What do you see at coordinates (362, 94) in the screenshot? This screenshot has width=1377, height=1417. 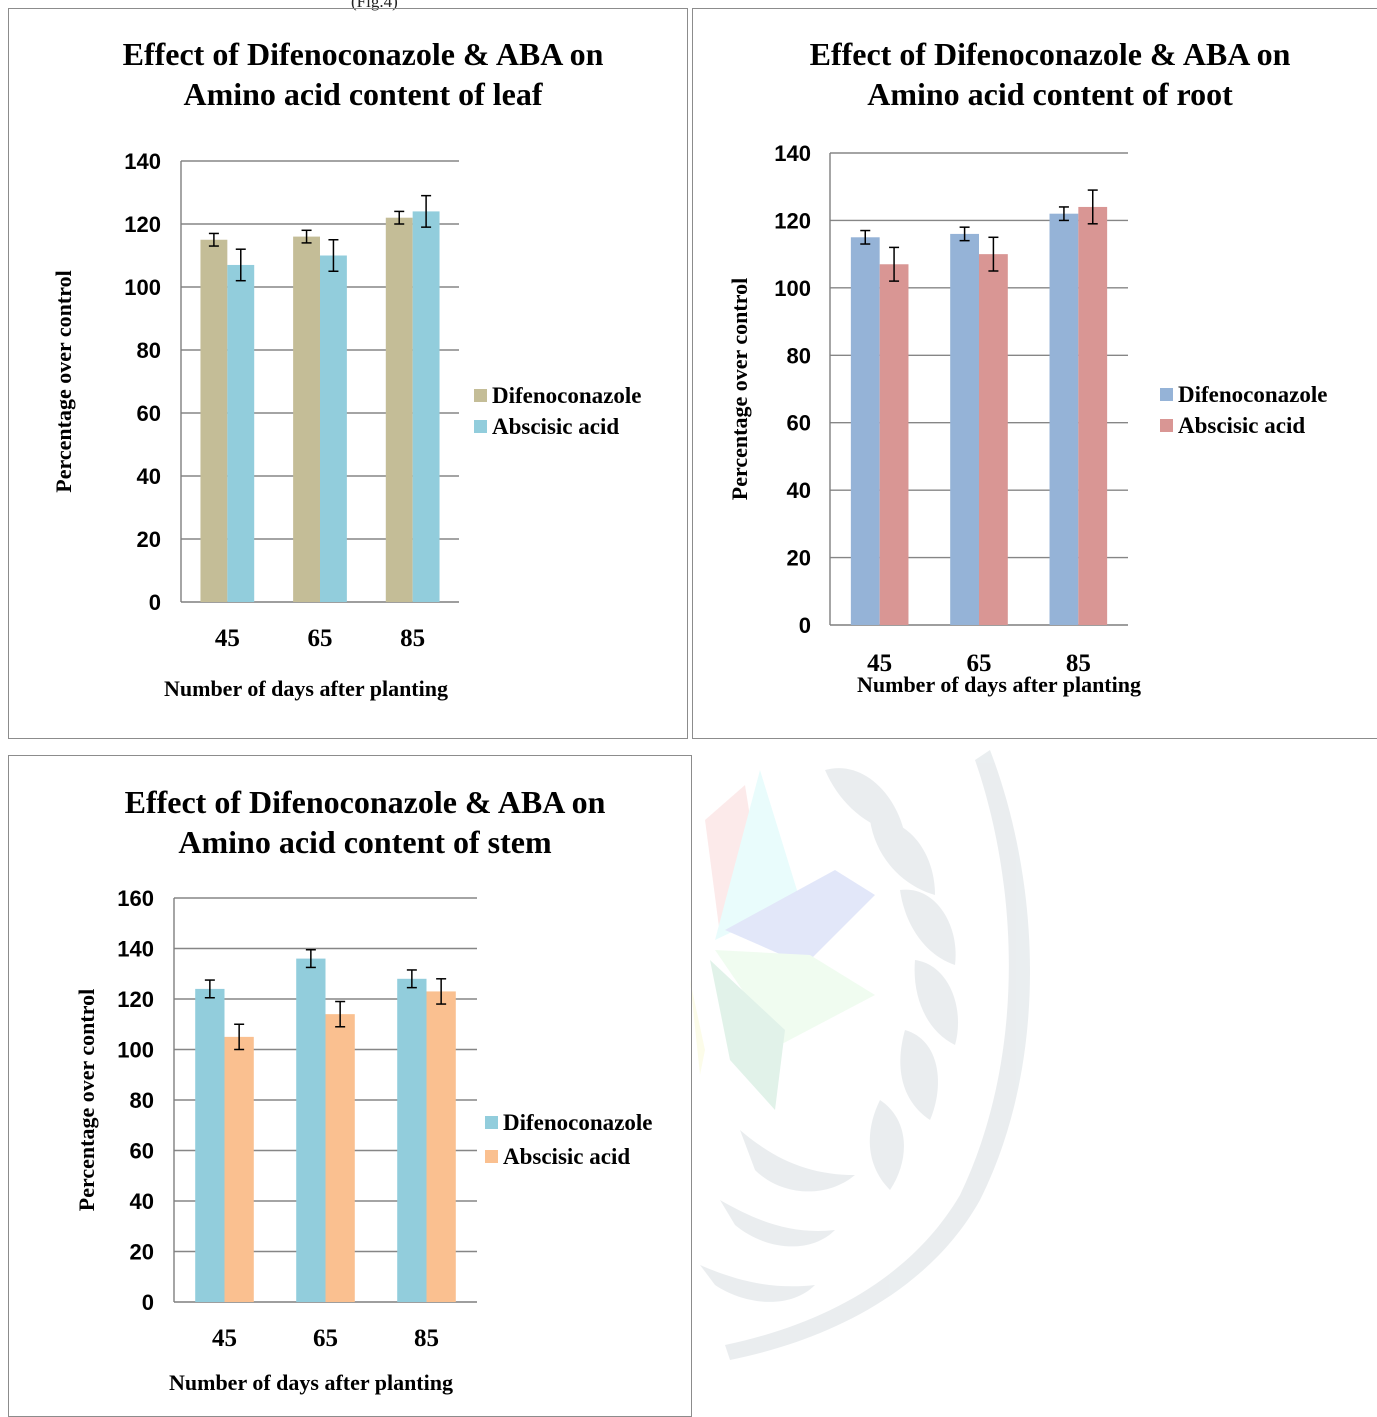 I see `chart-title-line: Amino acid content of leaf` at bounding box center [362, 94].